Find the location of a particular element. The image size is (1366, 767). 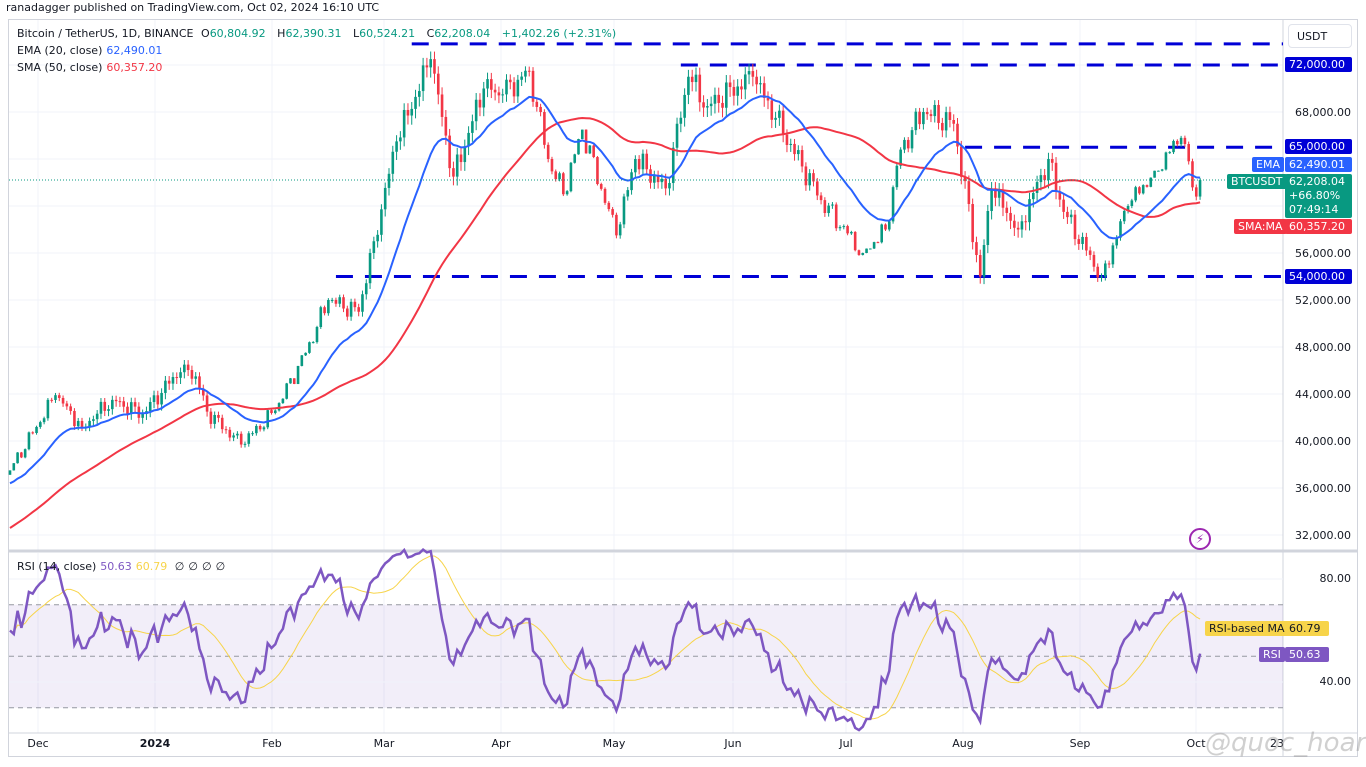

sma-name-tag: SMA:MA is located at coordinates (1260, 226).